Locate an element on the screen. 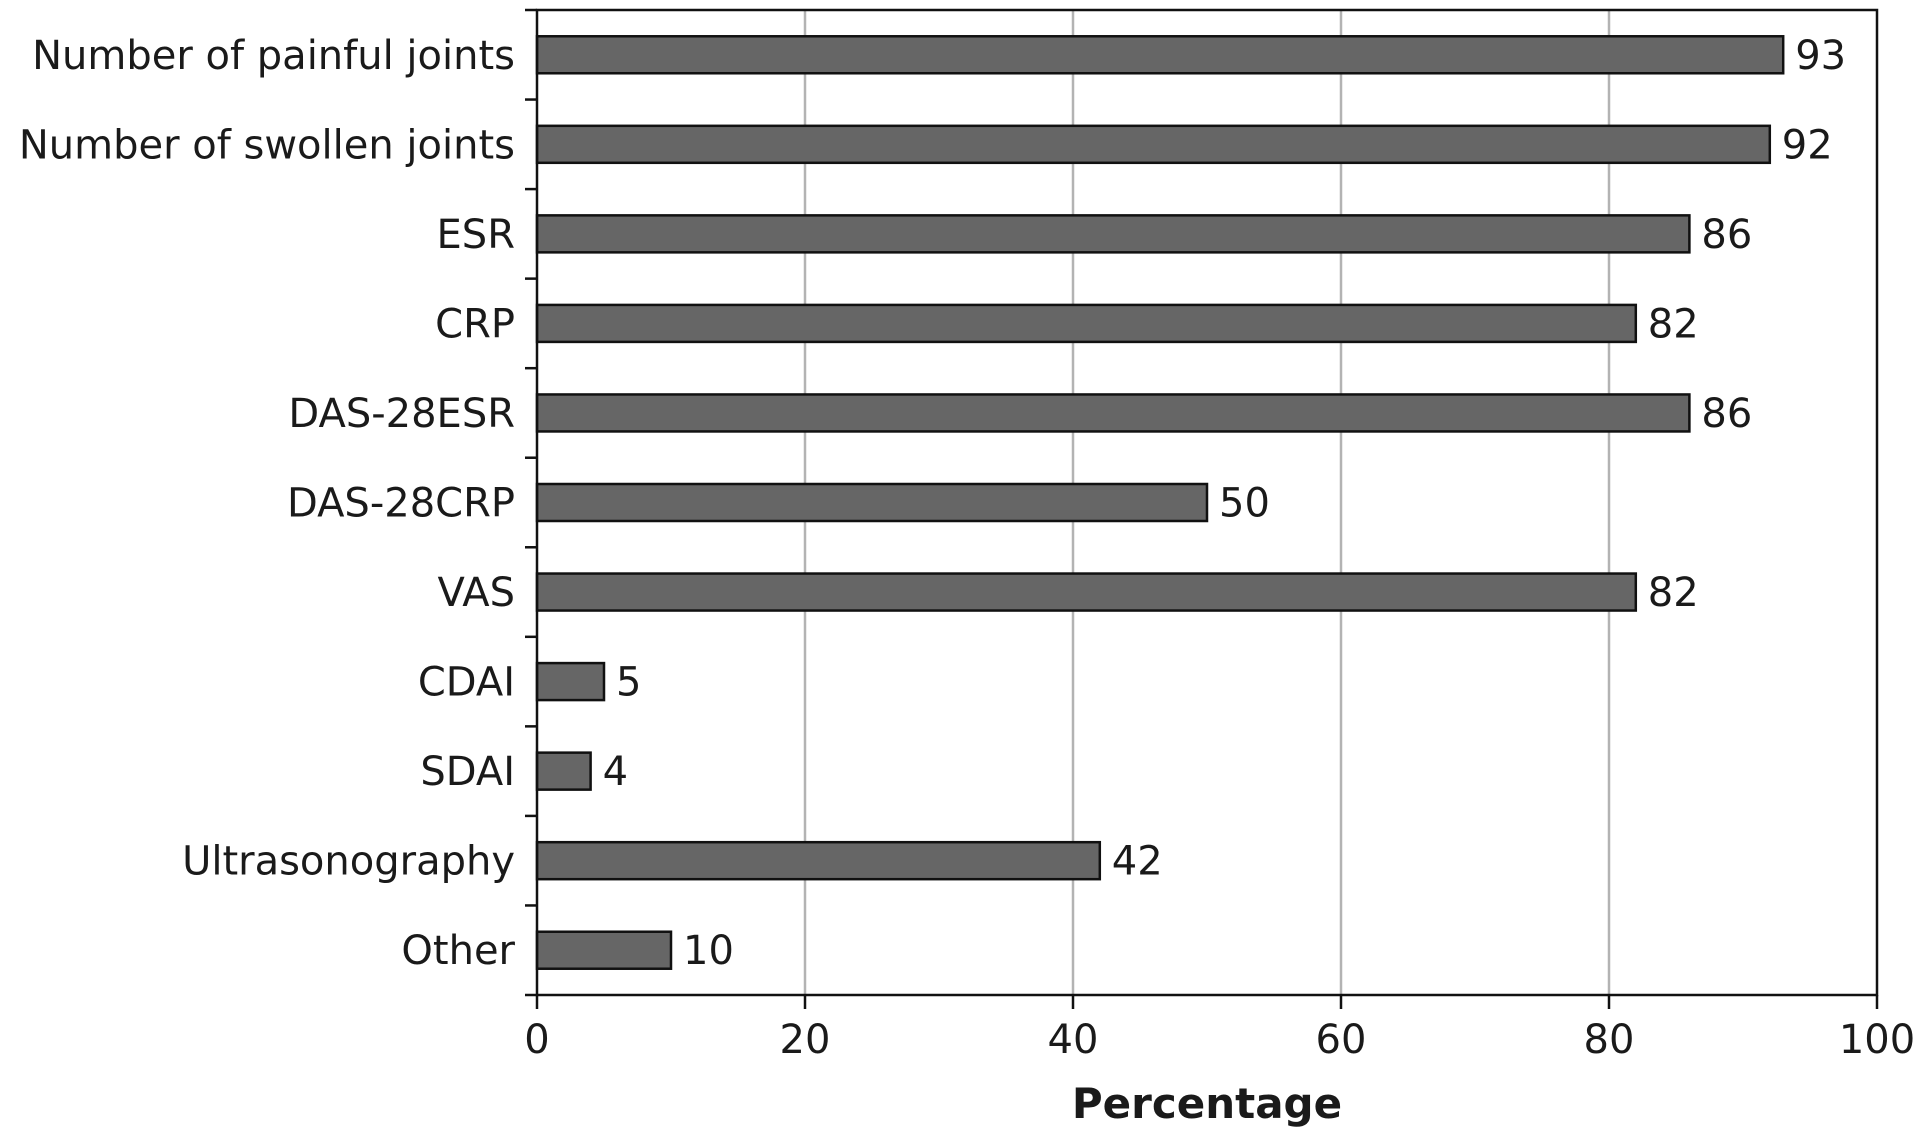 This screenshot has height=1144, width=1914. data-label-7: 5 is located at coordinates (628, 683).